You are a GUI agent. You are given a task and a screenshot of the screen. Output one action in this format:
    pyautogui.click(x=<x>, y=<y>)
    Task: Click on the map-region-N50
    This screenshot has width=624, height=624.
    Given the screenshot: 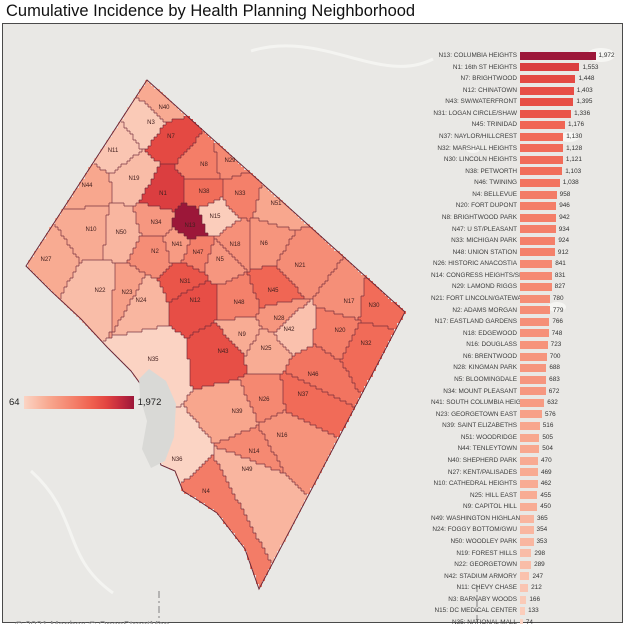 What is the action you would take?
    pyautogui.click(x=122, y=233)
    